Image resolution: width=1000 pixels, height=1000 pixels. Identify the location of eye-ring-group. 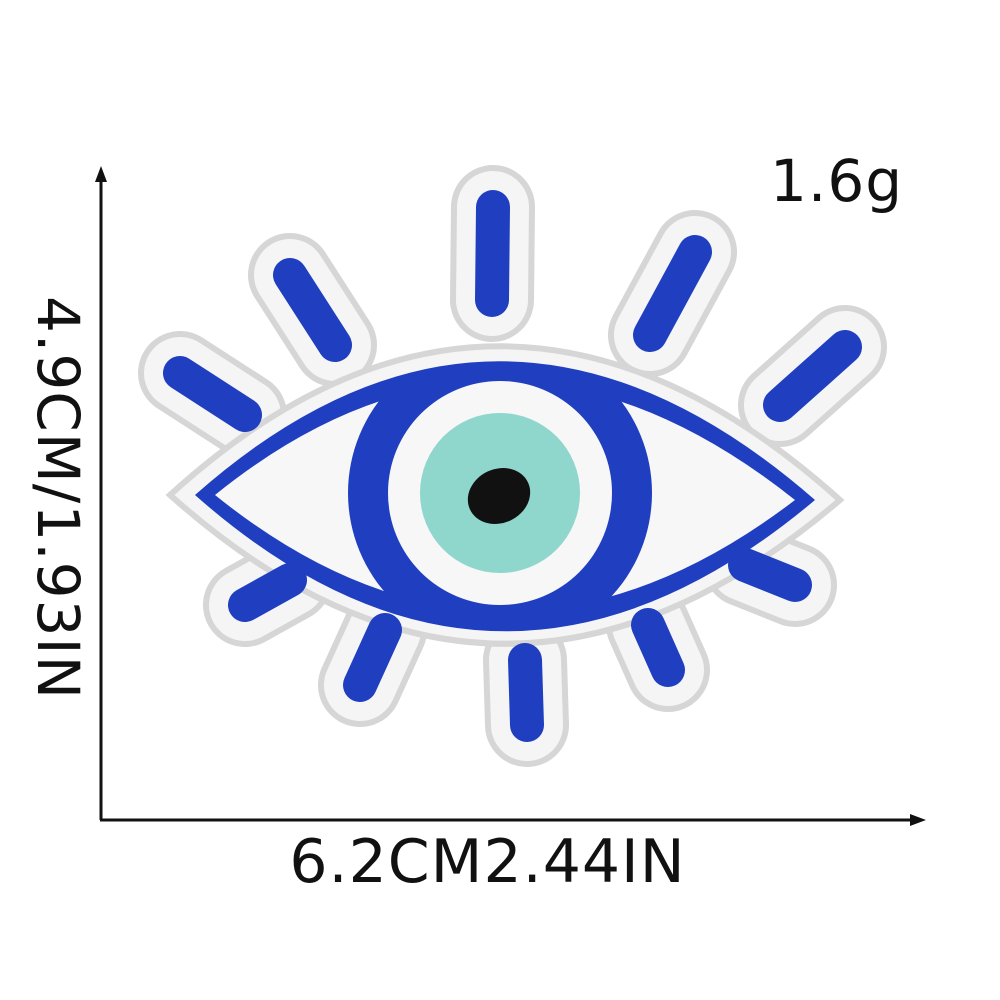
(500, 495).